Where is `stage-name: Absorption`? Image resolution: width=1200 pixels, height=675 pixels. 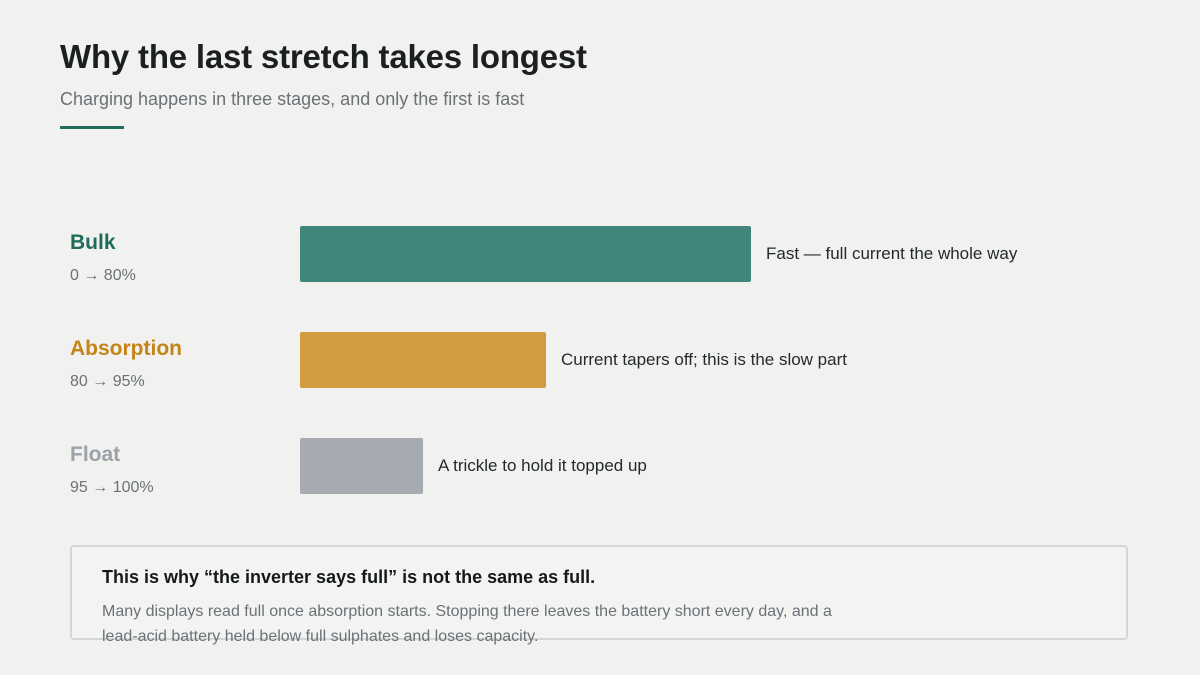 stage-name: Absorption is located at coordinates (126, 348).